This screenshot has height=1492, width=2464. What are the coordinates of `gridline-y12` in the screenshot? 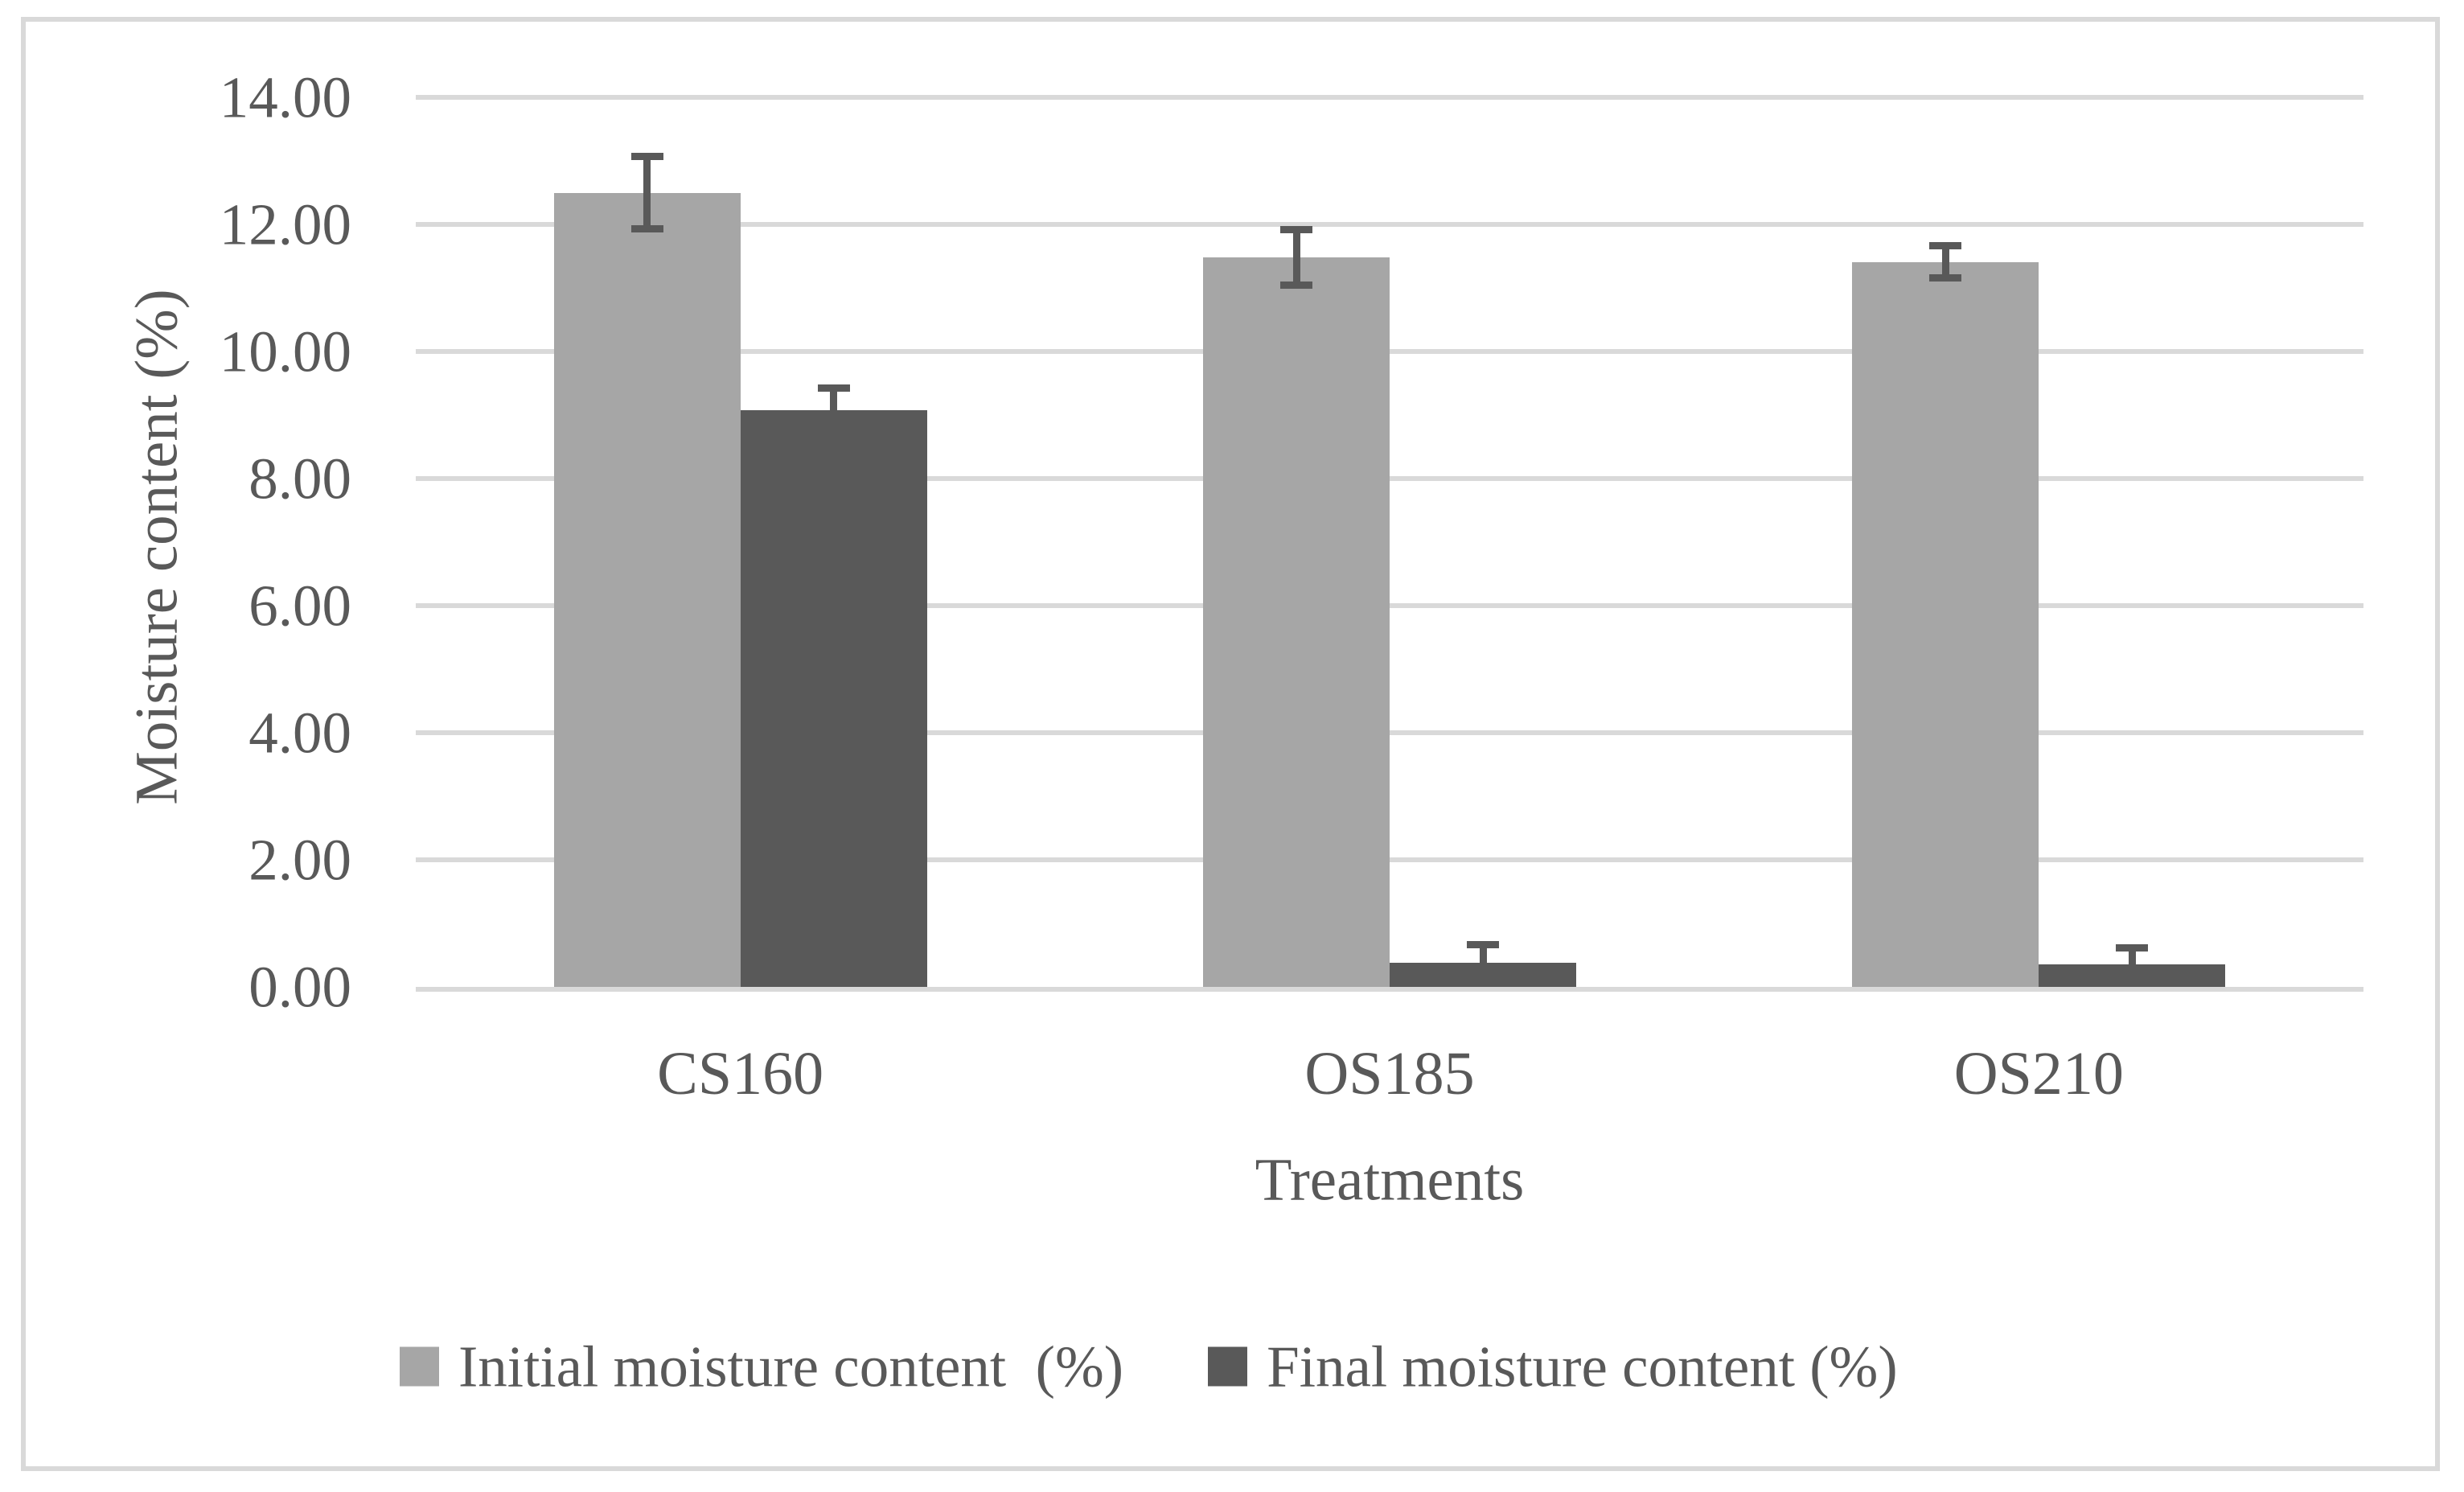 It's located at (1389, 224).